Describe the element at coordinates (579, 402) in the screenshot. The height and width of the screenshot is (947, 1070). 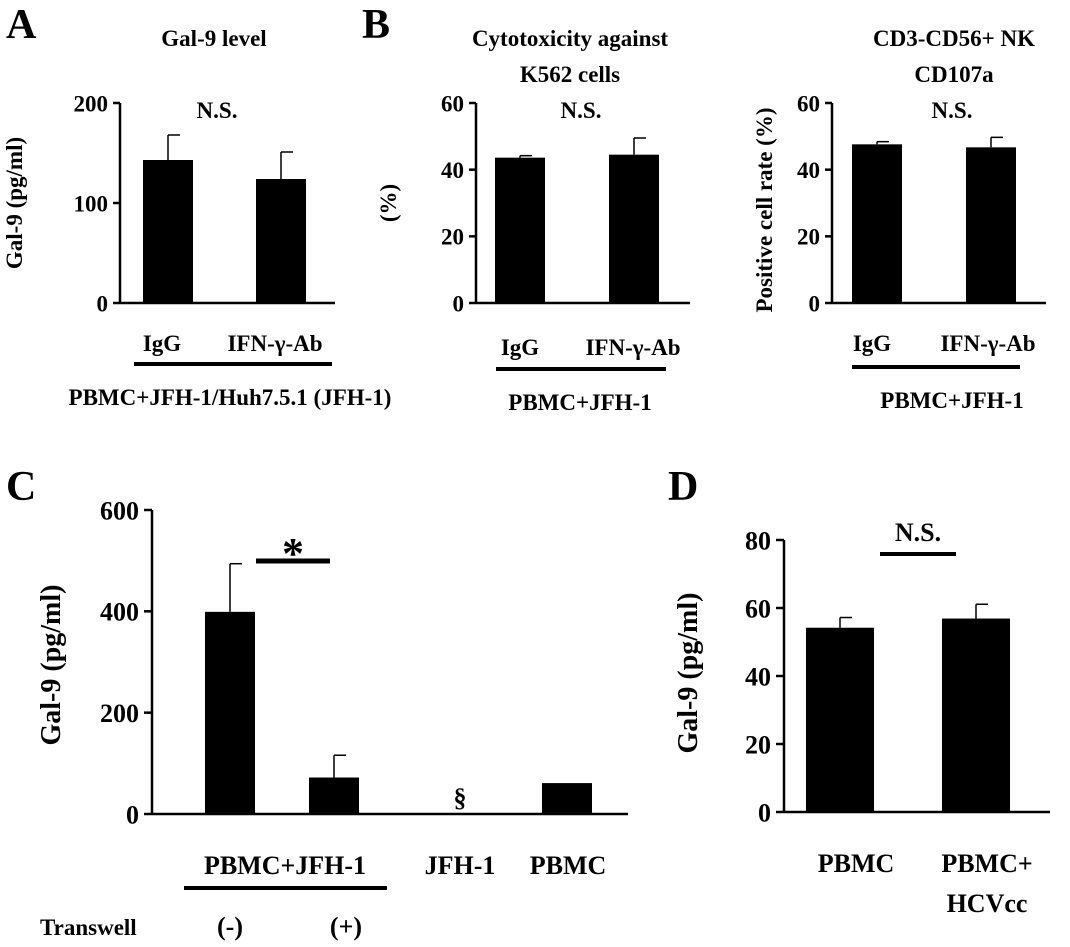
I see `chart-b-group-label: PBMC+JFH-1` at that location.